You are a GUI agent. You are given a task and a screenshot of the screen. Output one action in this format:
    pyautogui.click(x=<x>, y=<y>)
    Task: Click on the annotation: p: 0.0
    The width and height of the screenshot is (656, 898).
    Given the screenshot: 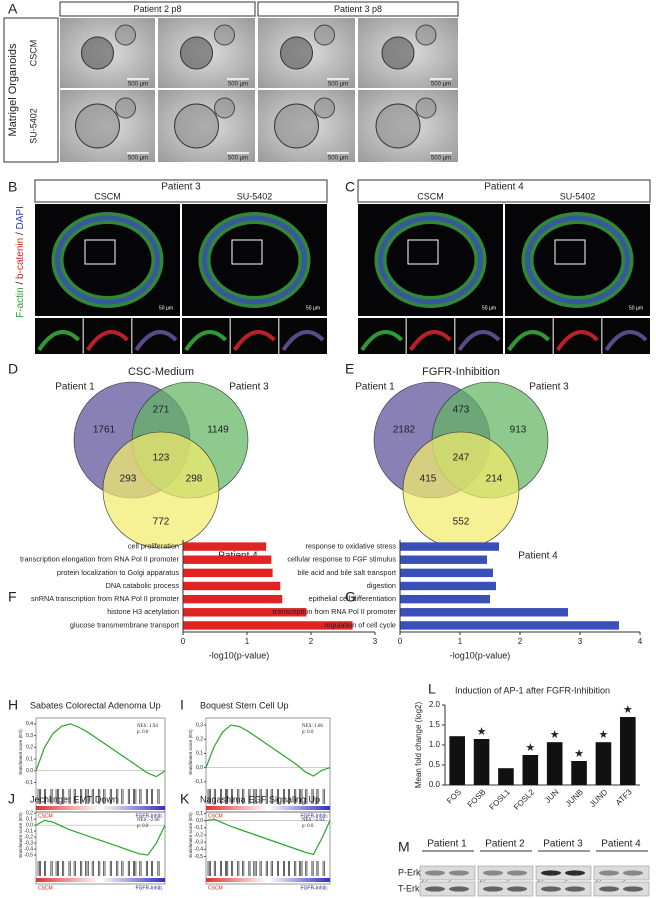 What is the action you would take?
    pyautogui.click(x=143, y=826)
    